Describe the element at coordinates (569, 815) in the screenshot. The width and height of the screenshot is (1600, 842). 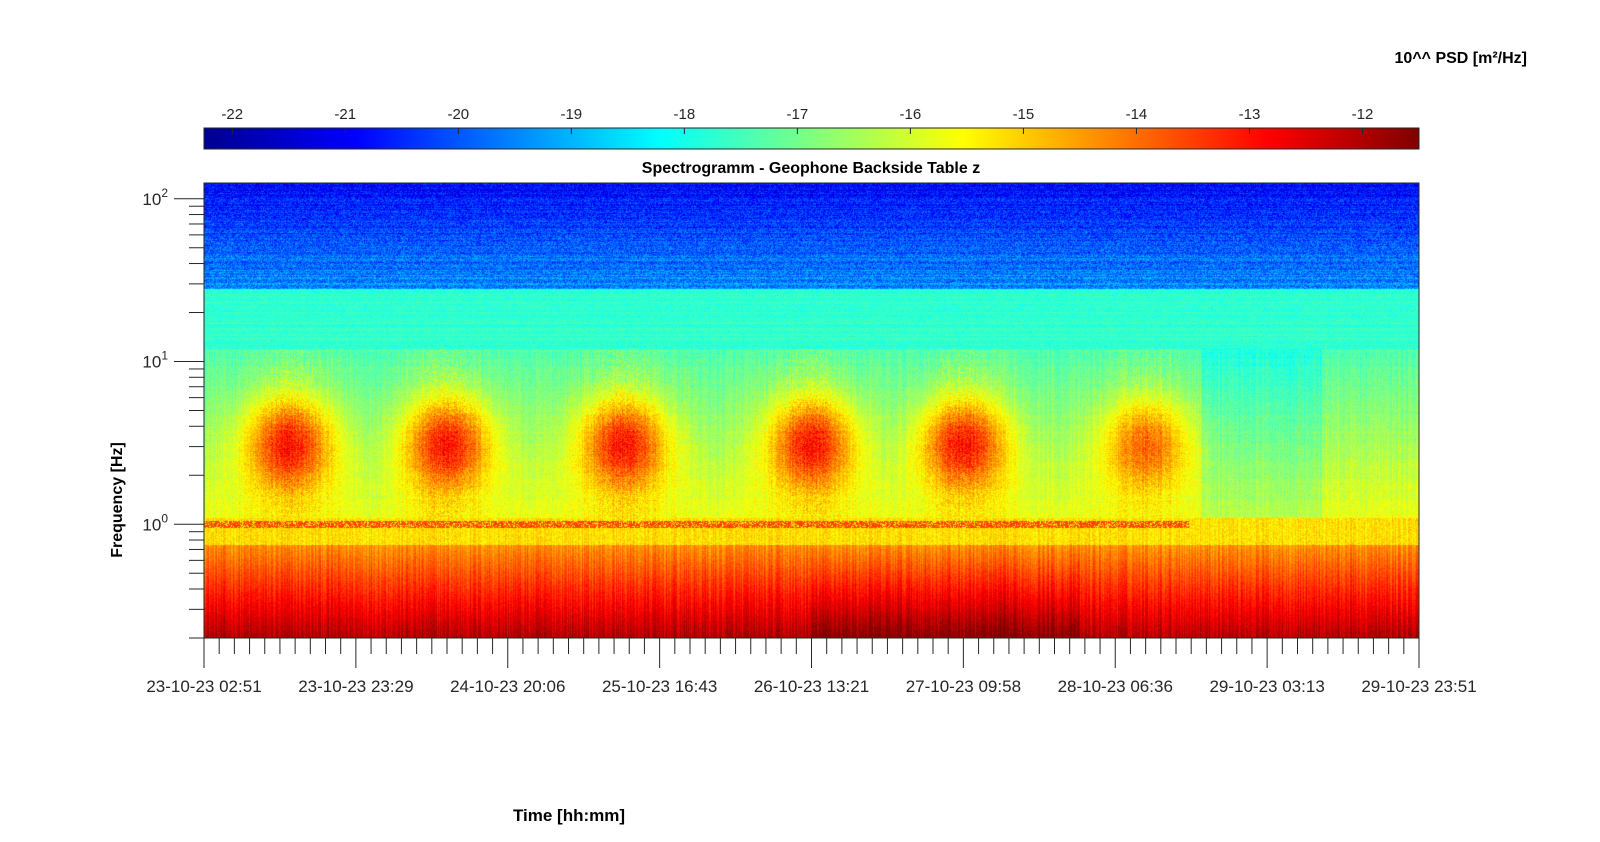
I see `x-axis-label: Time [hh:mm]` at that location.